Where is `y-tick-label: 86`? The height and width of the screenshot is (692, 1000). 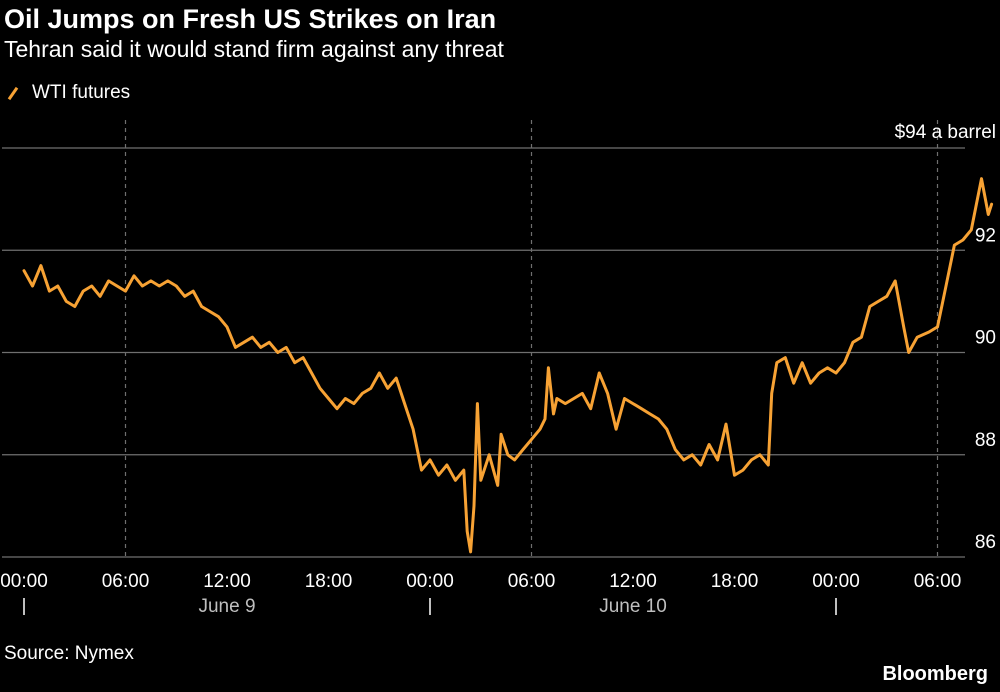 y-tick-label: 86 is located at coordinates (985, 542).